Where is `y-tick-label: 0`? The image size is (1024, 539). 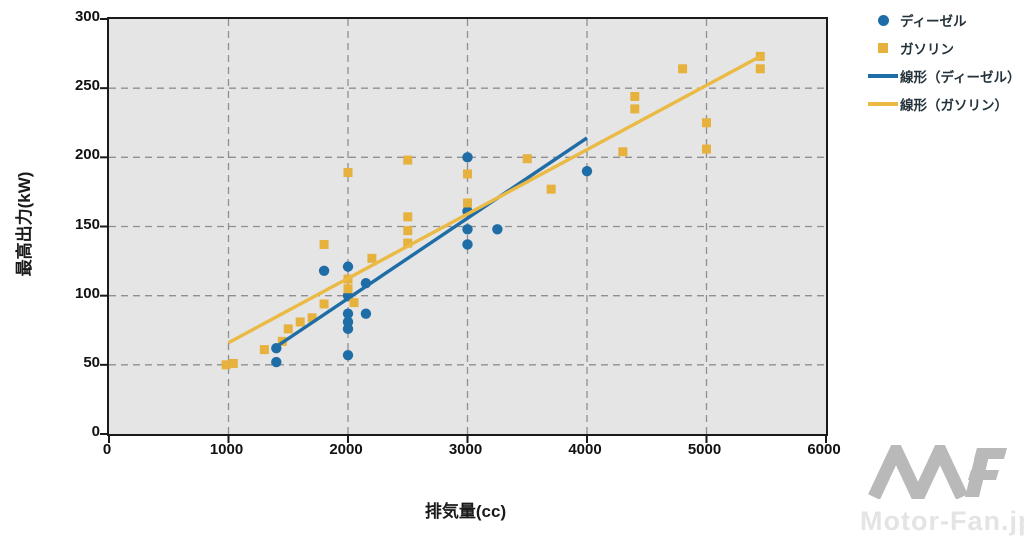 y-tick-label: 0 is located at coordinates (95, 431).